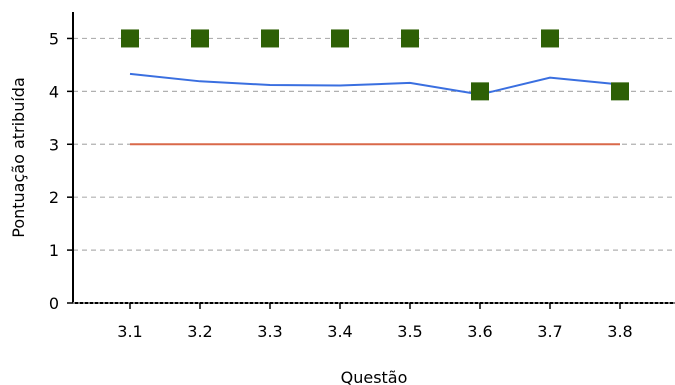  I want to click on series-lines, so click(375, 109).